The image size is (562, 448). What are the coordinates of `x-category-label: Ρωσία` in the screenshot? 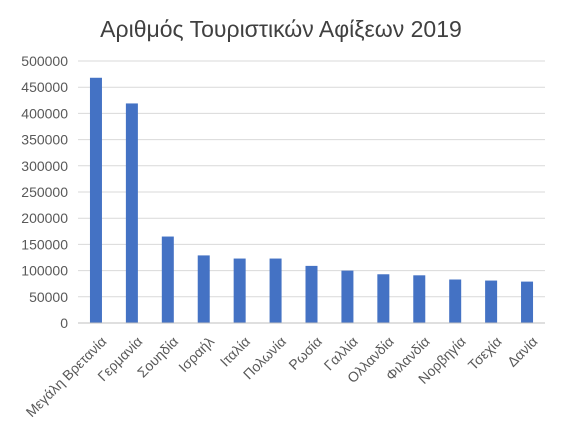 It's located at (305, 353).